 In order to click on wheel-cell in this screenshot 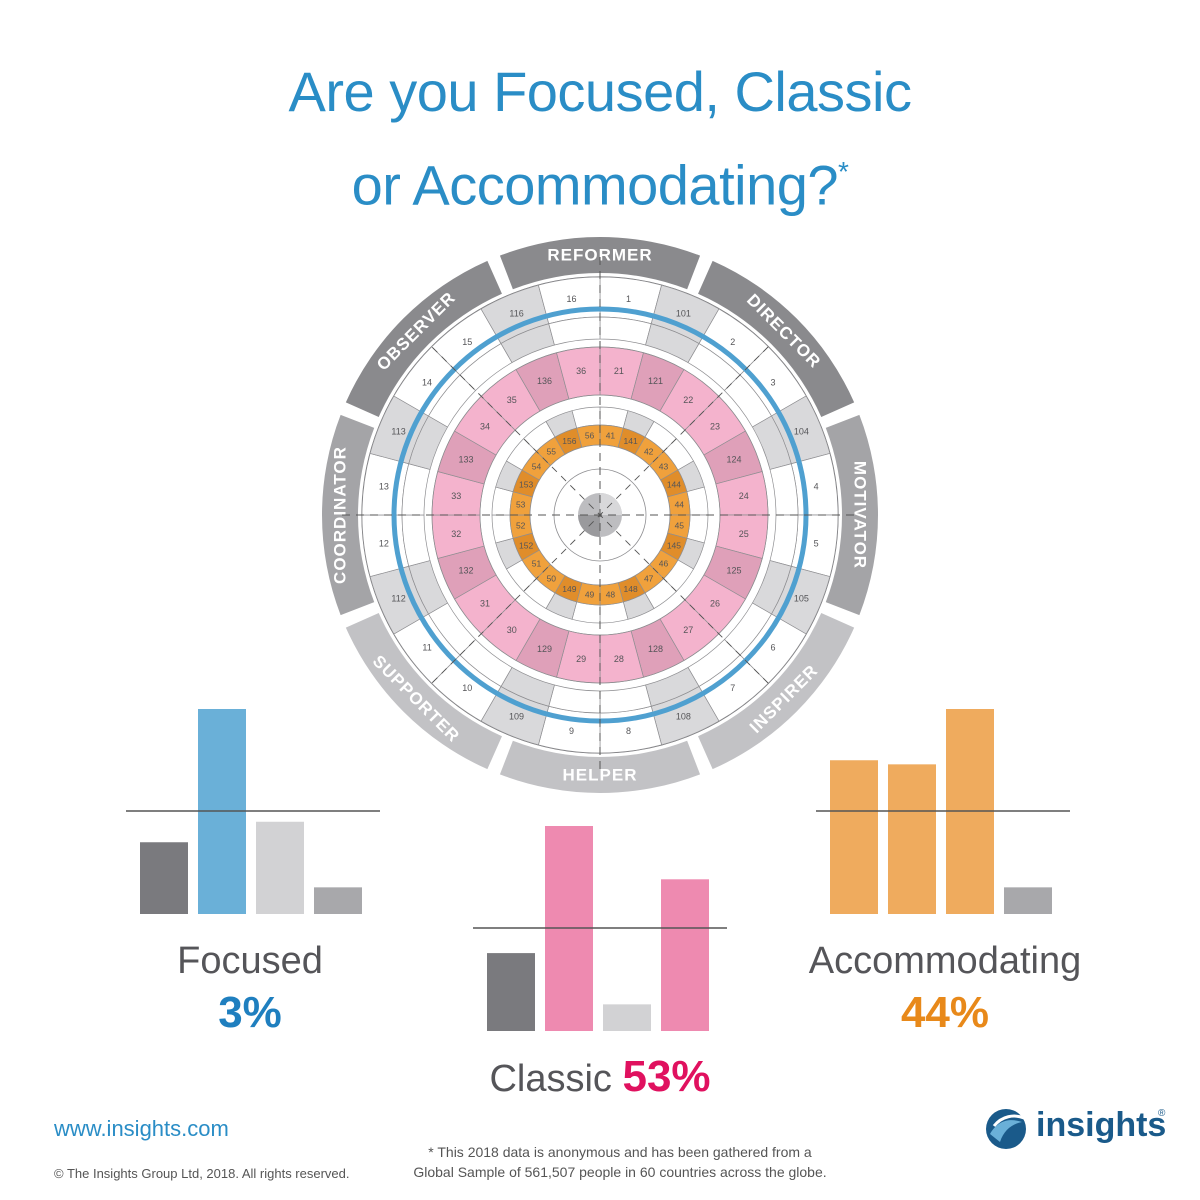, I will do `click(574, 331)`.